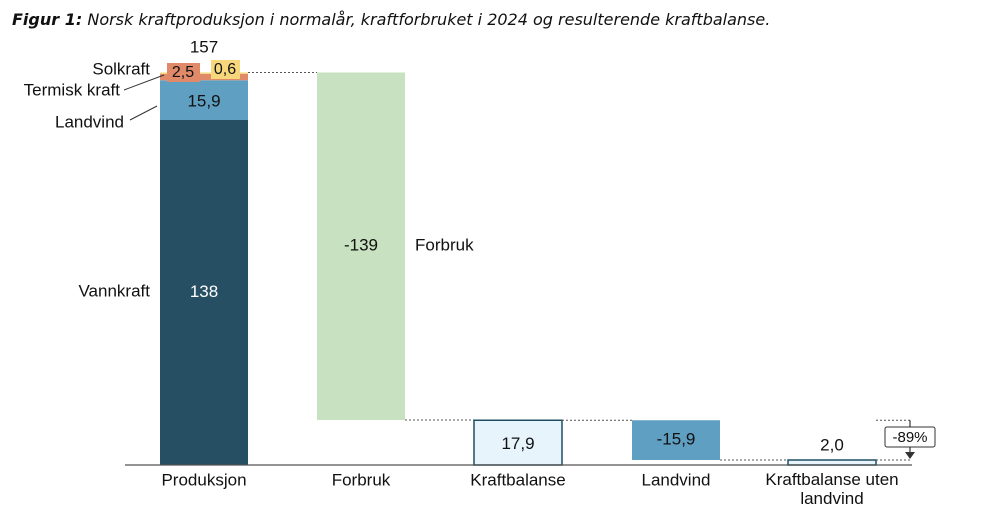  What do you see at coordinates (831, 489) in the screenshot?
I see `category-label-kraftbalanse-uten-landvind: Kraftbalanse uten landvind` at bounding box center [831, 489].